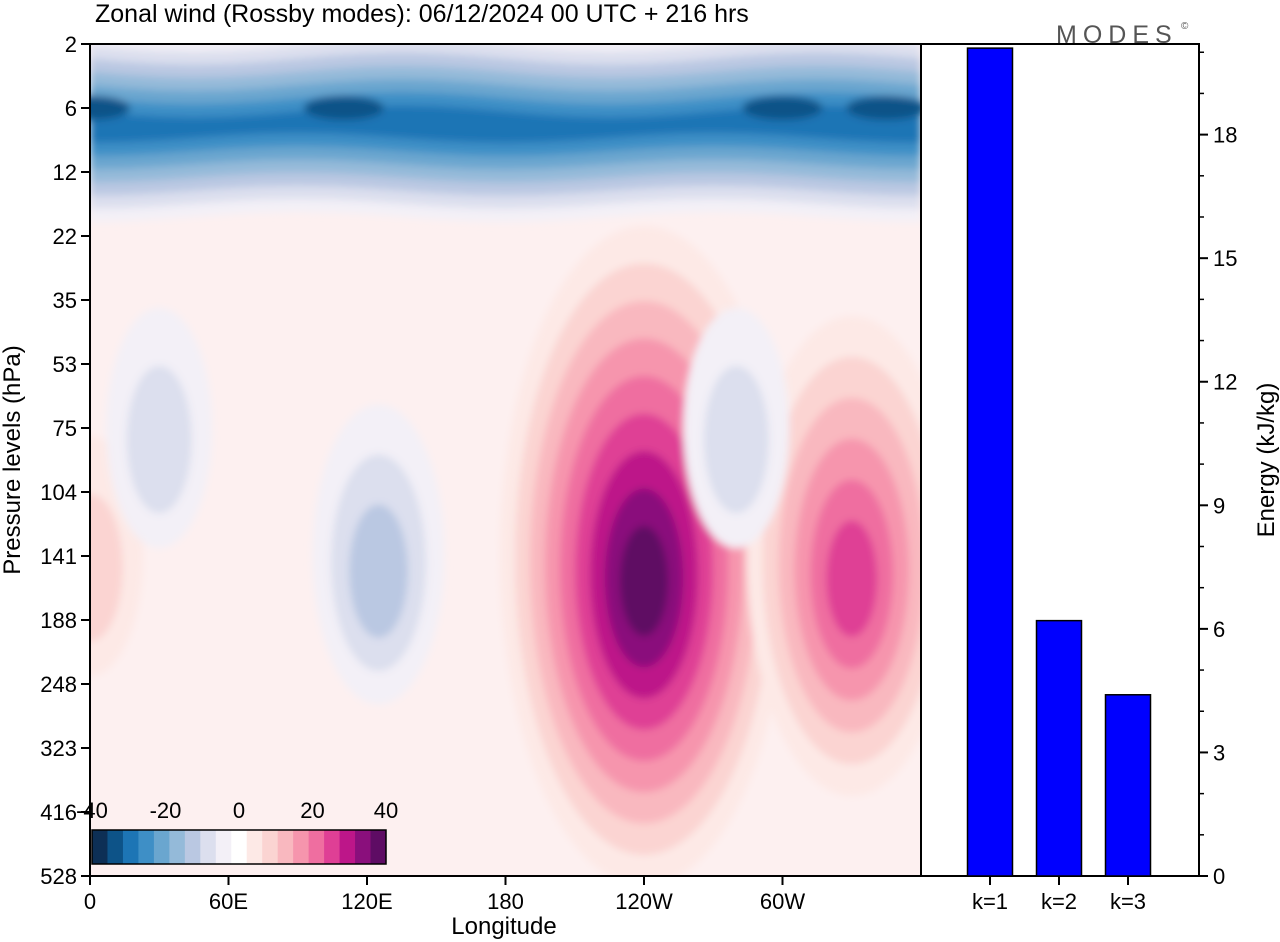  What do you see at coordinates (58, 556) in the screenshot?
I see `y-tick-label: 141` at bounding box center [58, 556].